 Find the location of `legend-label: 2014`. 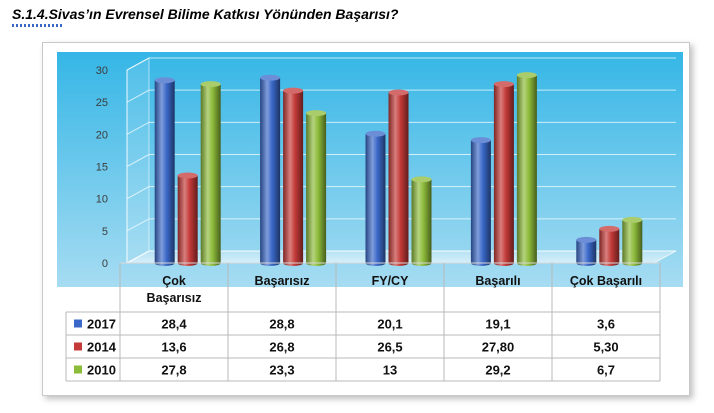

legend-label: 2014 is located at coordinates (102, 347).